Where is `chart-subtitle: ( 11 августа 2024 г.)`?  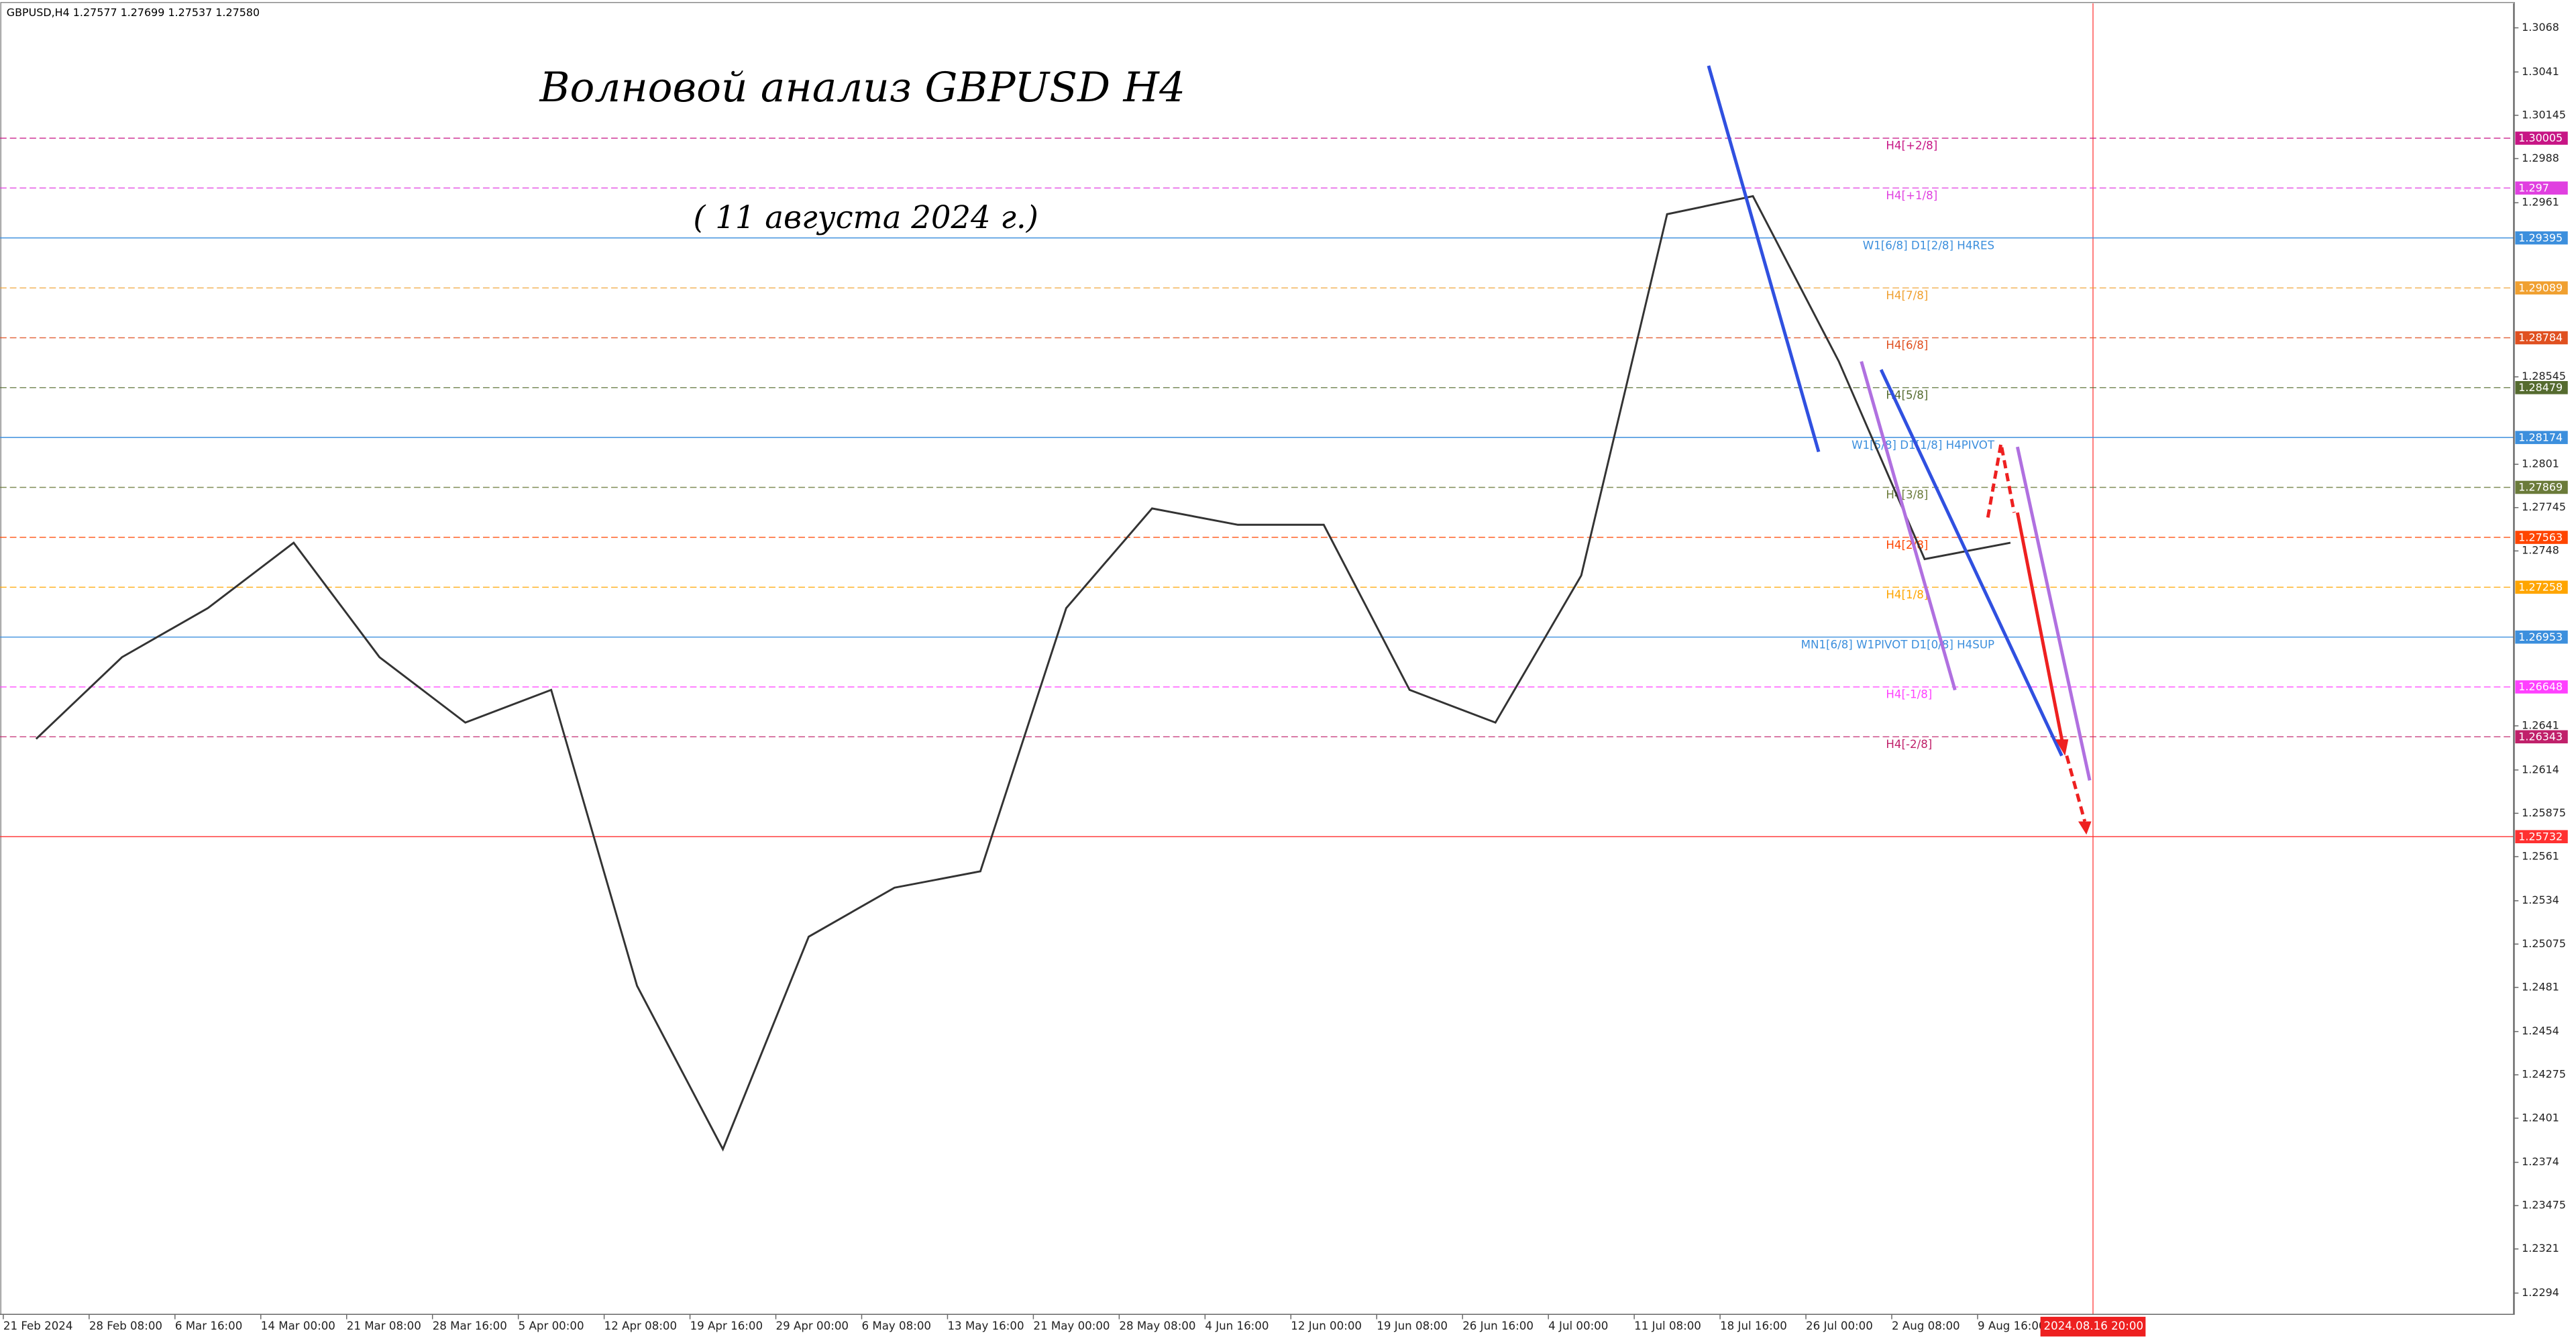 chart-subtitle: ( 11 августа 2024 г.) is located at coordinates (865, 217).